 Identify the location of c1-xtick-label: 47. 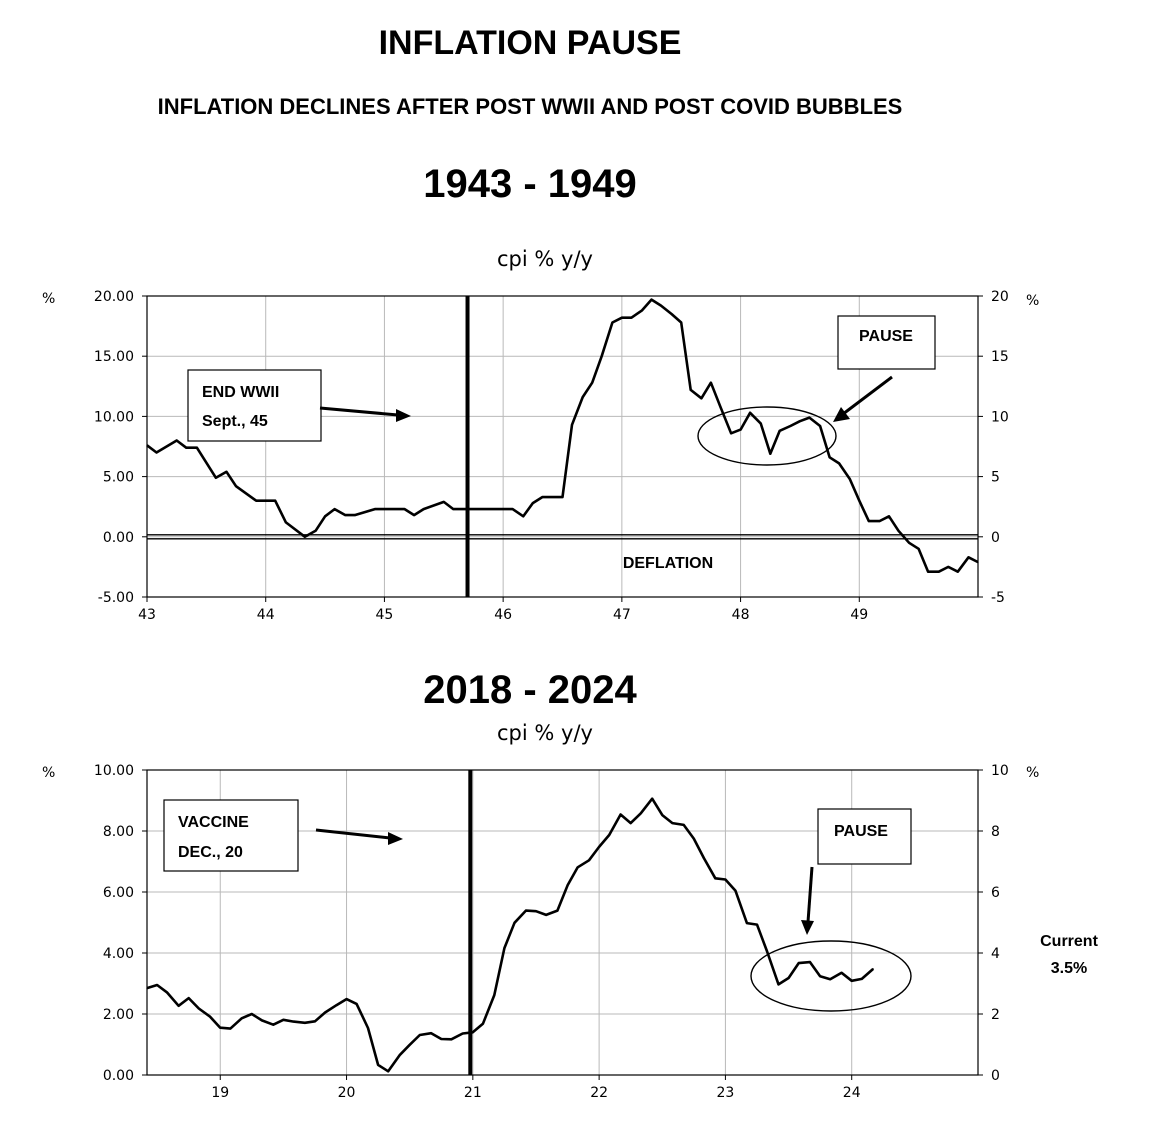
(622, 615).